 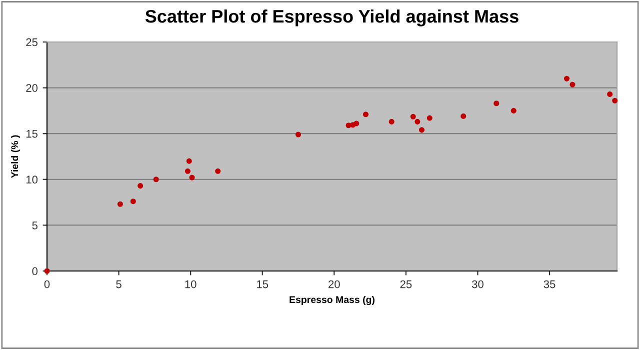 What do you see at coordinates (47, 284) in the screenshot?
I see `x-tick-label: 0` at bounding box center [47, 284].